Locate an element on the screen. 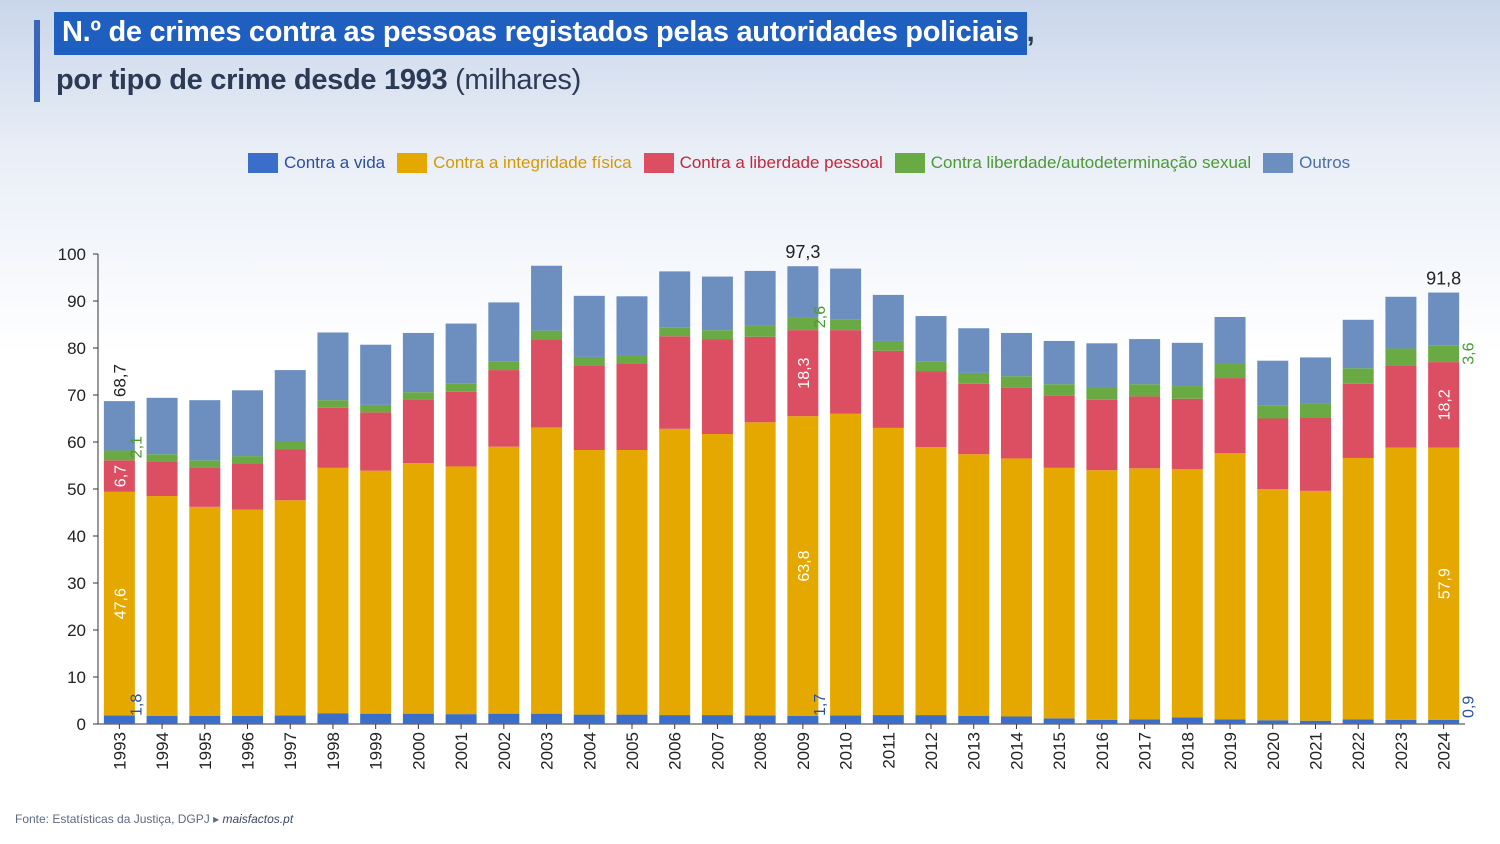  segment-label-2009-s2: 63,8 is located at coordinates (804, 565).